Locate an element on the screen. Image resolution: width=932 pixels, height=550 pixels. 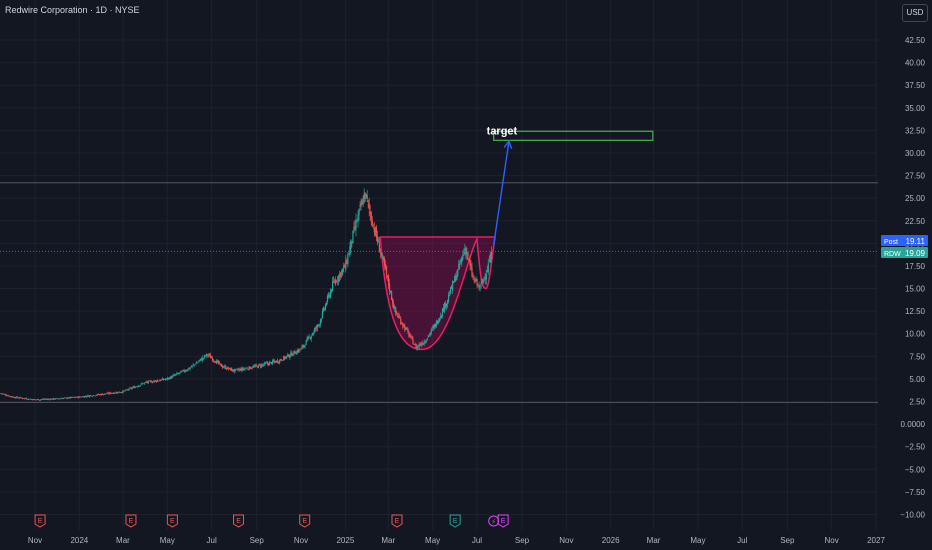
x-tick-label: 2024 is located at coordinates (79, 540).